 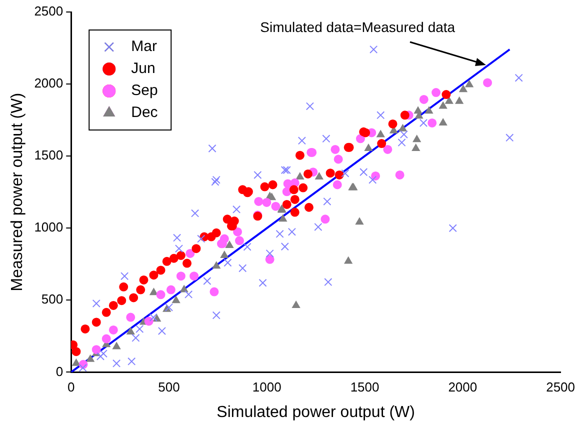 What do you see at coordinates (144, 113) in the screenshot?
I see `legend-label: Dec` at bounding box center [144, 113].